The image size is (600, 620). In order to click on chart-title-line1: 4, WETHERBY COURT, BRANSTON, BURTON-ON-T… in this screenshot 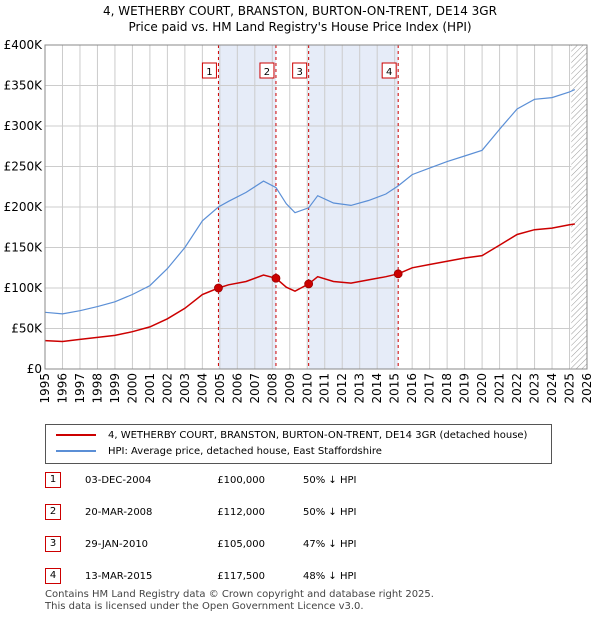, I will do `click(300, 11)`.